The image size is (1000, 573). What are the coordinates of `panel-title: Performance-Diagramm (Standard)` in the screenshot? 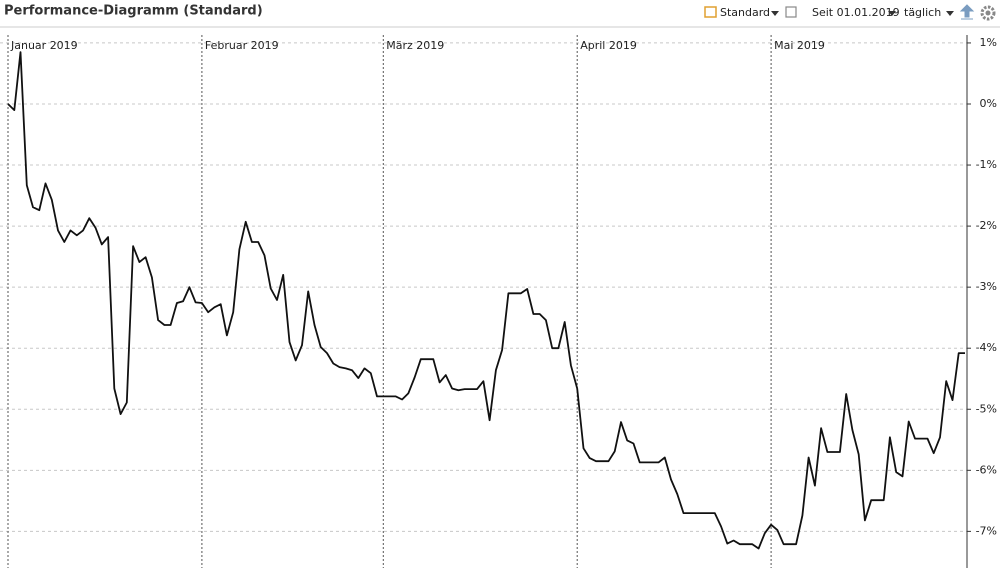 It's located at (133, 11).